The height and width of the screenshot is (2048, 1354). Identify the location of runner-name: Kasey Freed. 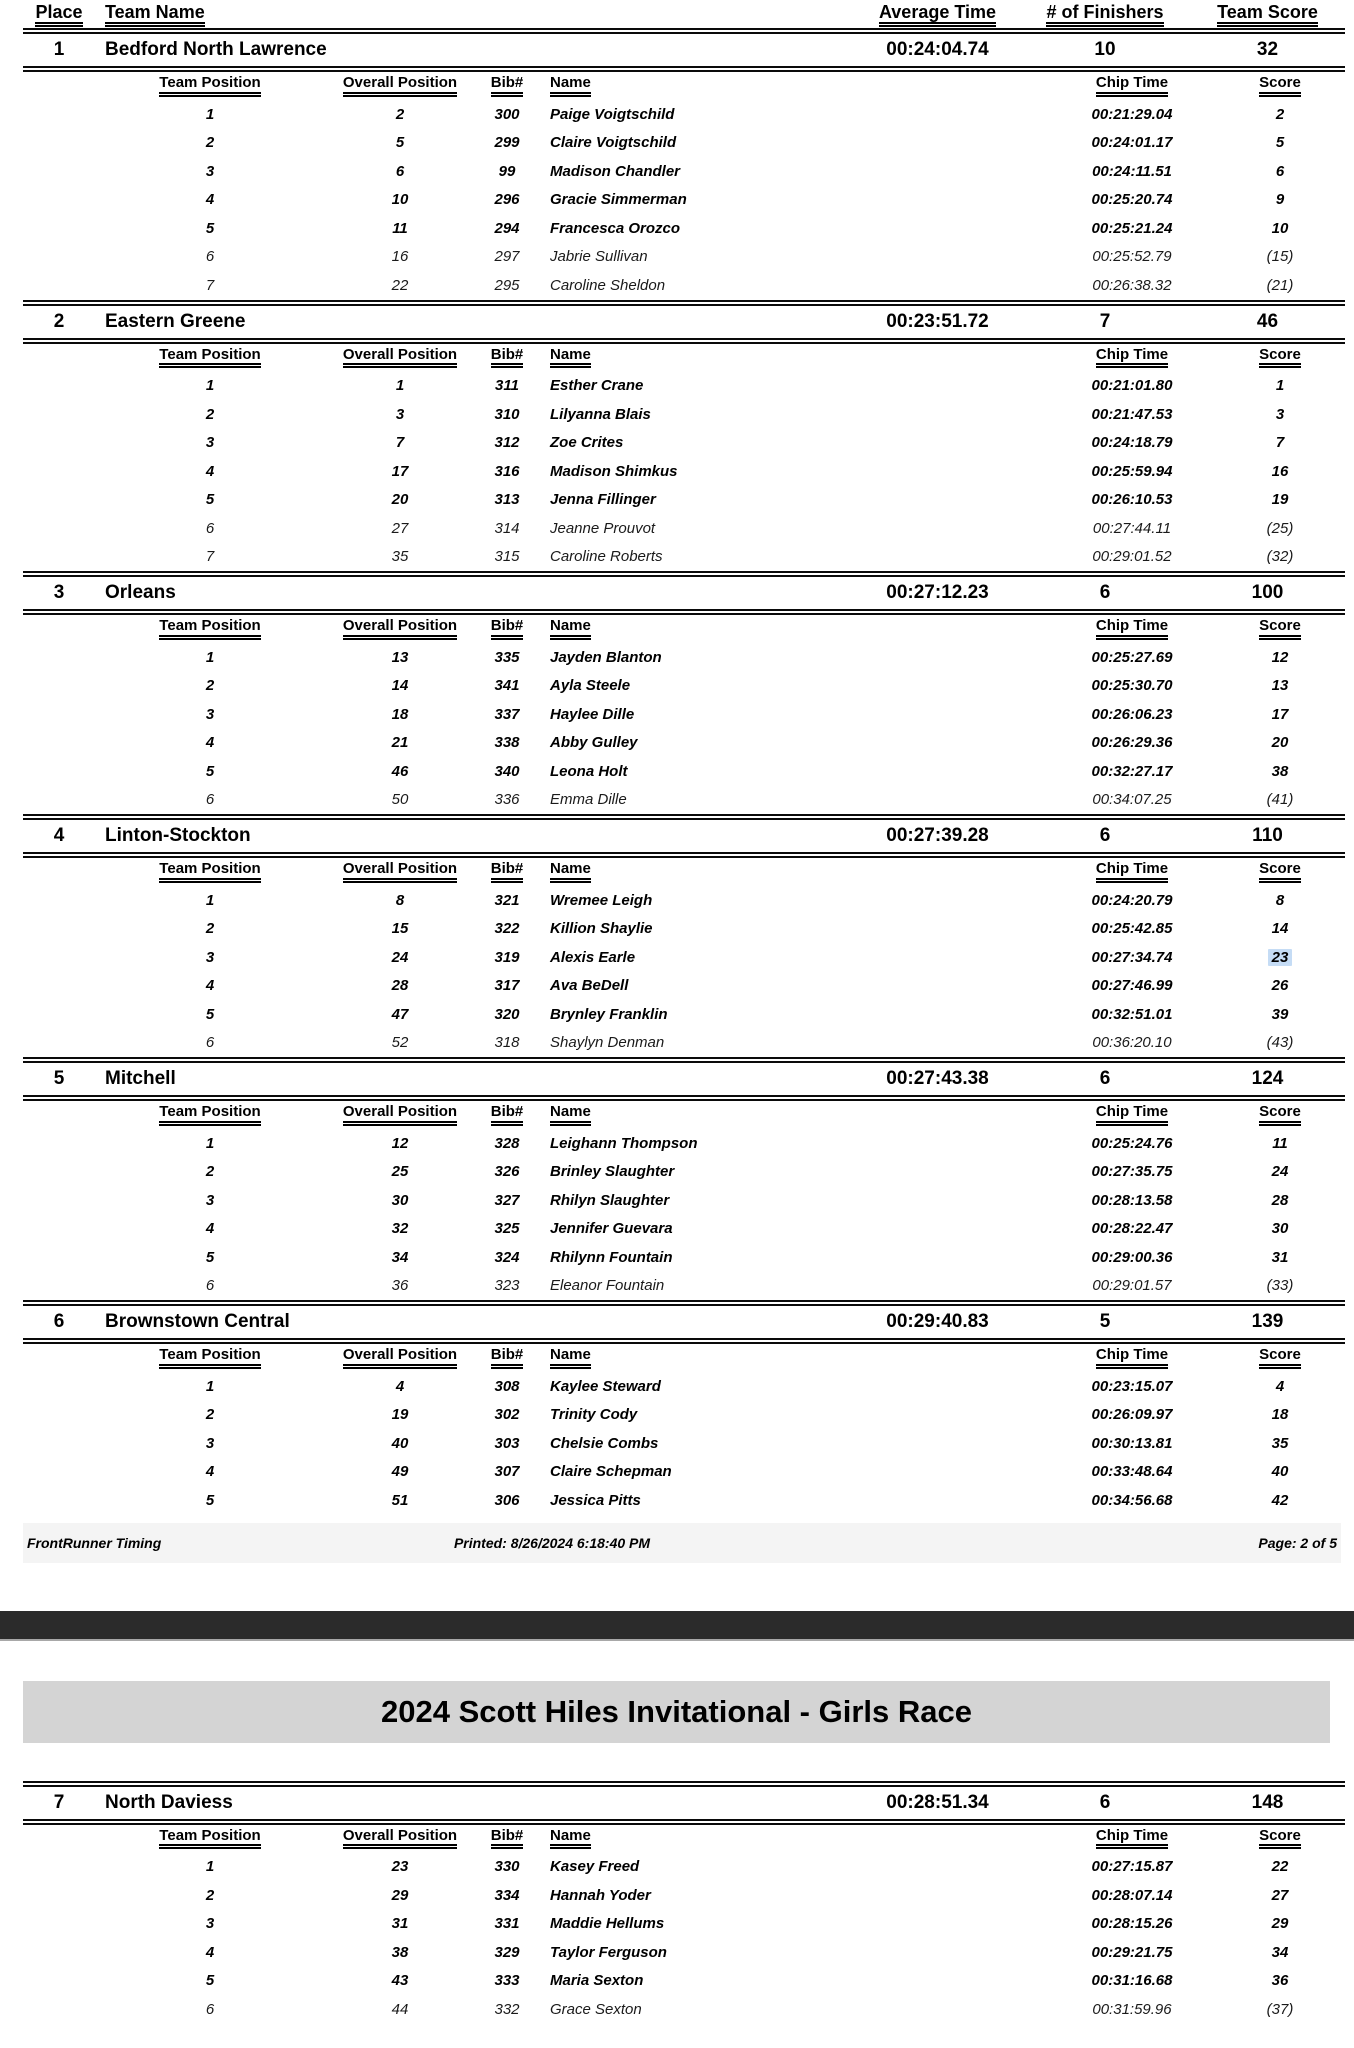
(765, 1867).